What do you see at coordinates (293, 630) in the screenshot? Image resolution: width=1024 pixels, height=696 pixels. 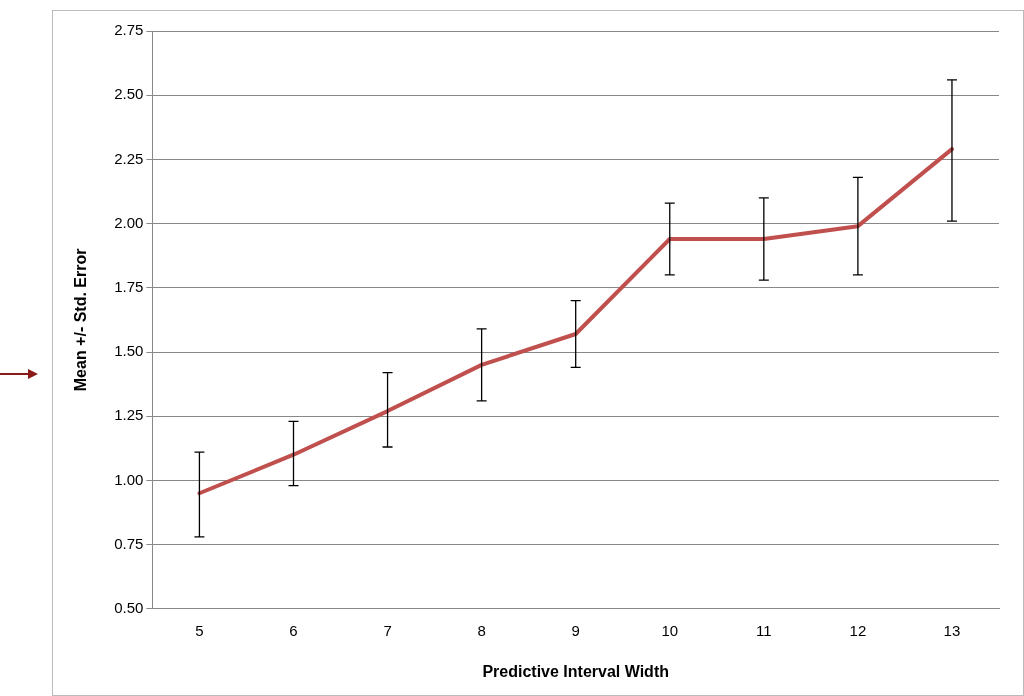 I see `x-tick-label: 6` at bounding box center [293, 630].